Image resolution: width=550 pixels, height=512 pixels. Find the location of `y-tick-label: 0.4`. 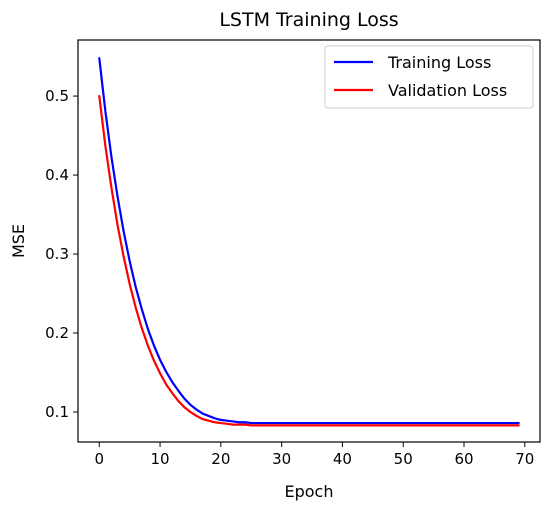

y-tick-label: 0.4 is located at coordinates (57, 175).